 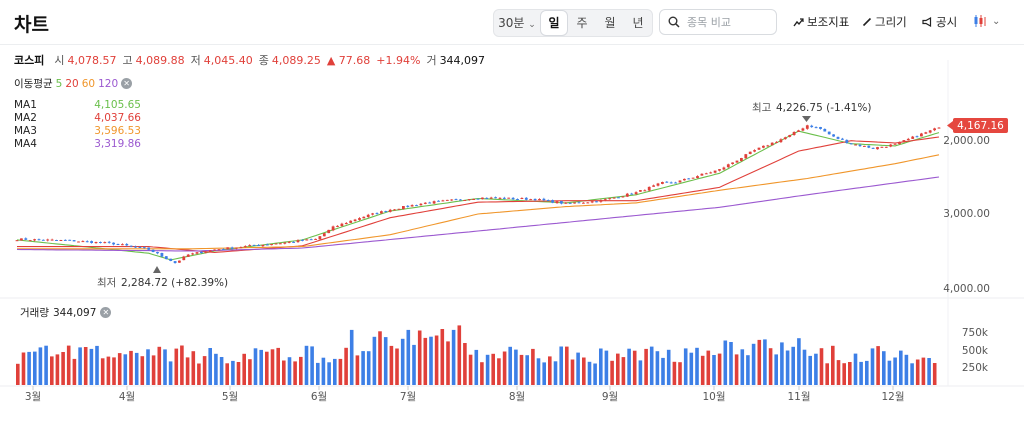 What do you see at coordinates (573, 23) in the screenshot?
I see `period-selector: 30분 ⌄ 일 주 월 년` at bounding box center [573, 23].